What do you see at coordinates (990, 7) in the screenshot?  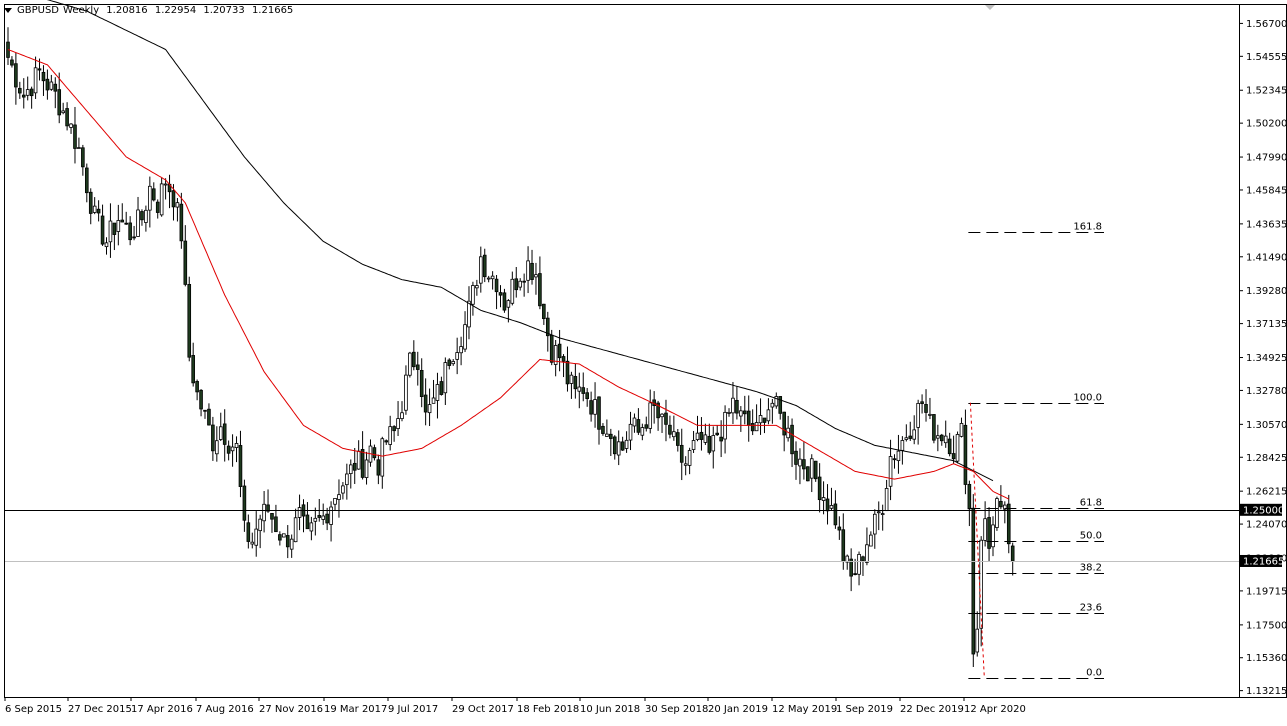 I see `autoscroll-marker-icon` at bounding box center [990, 7].